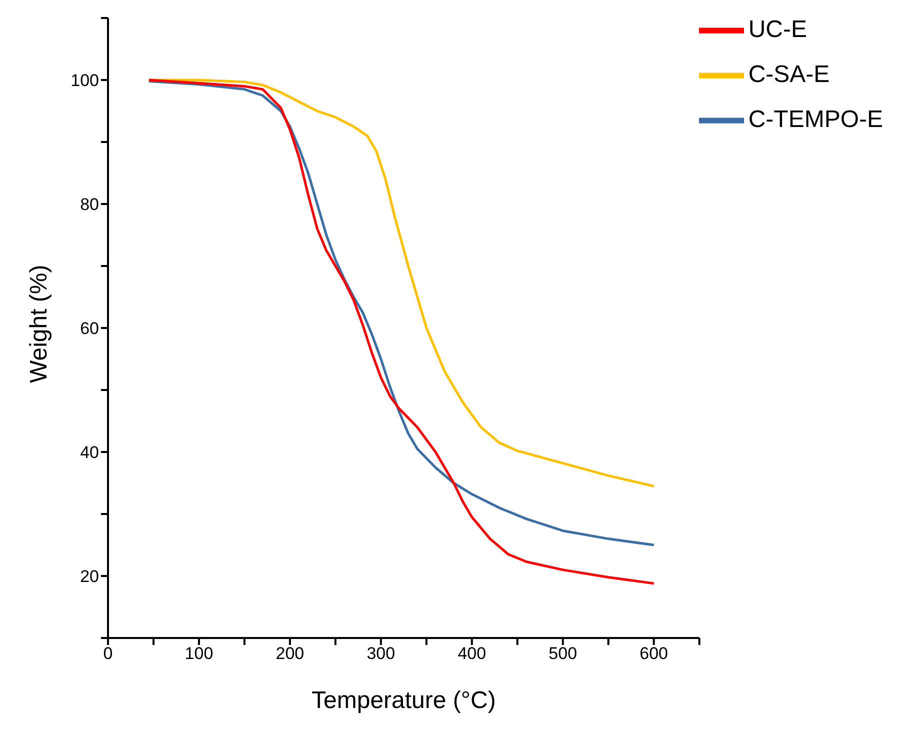 The width and height of the screenshot is (911, 736). What do you see at coordinates (84, 80) in the screenshot?
I see `y-tick-label: 100` at bounding box center [84, 80].